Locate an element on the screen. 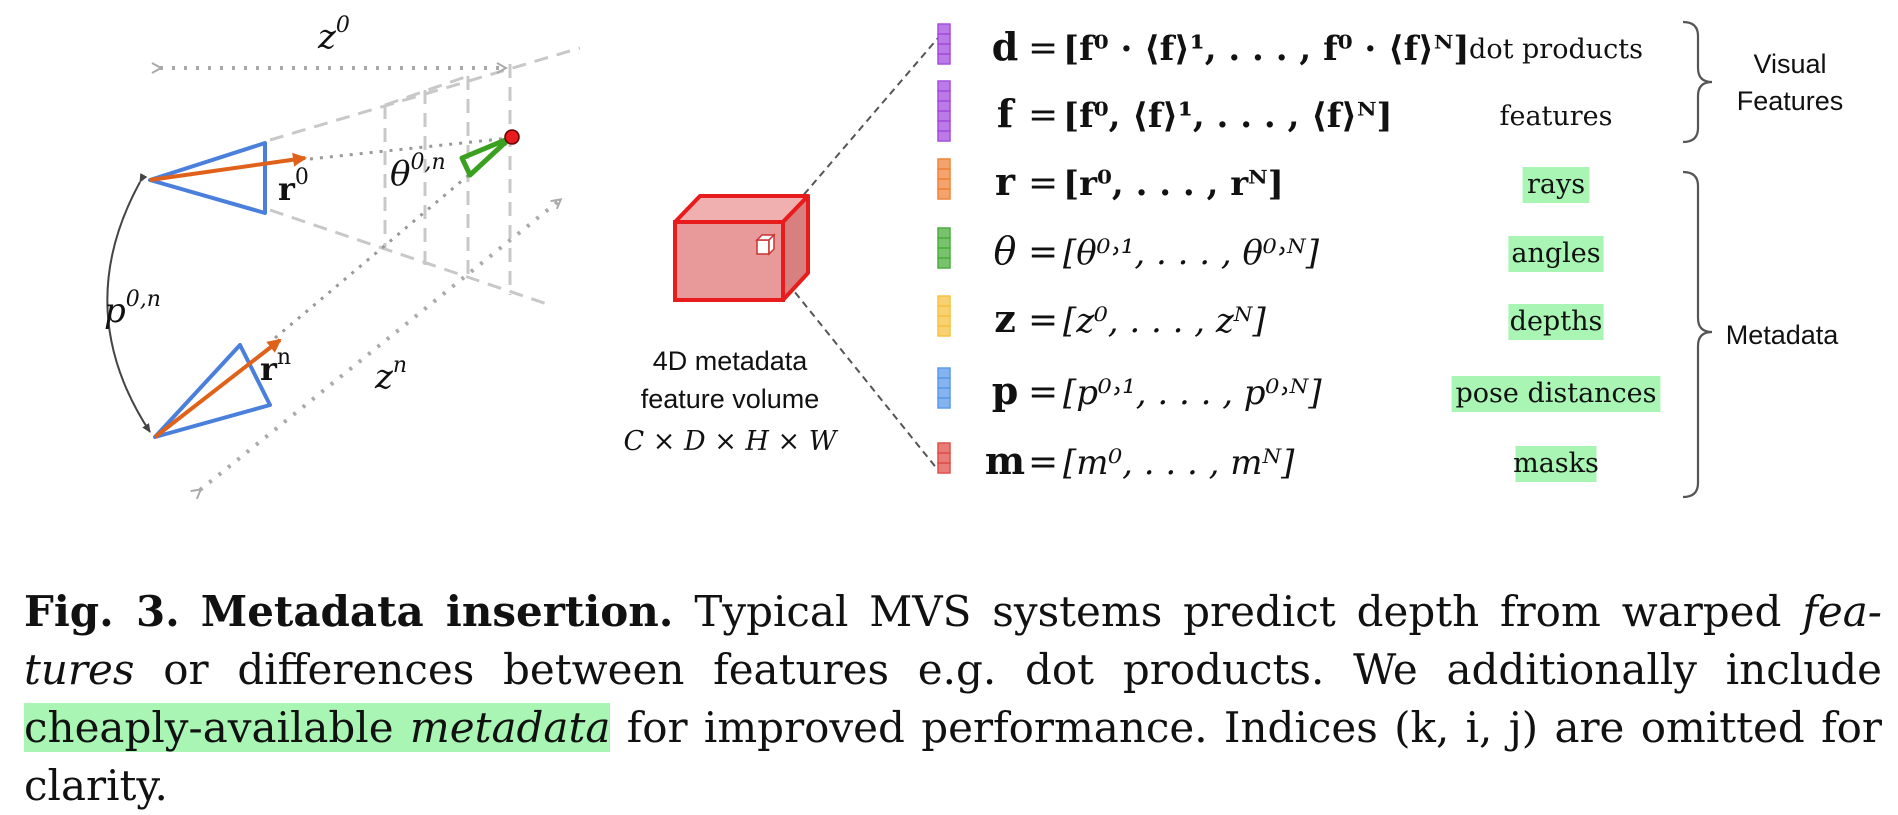 The width and height of the screenshot is (1898, 815). visual-features-label-2: Features is located at coordinates (1790, 101).